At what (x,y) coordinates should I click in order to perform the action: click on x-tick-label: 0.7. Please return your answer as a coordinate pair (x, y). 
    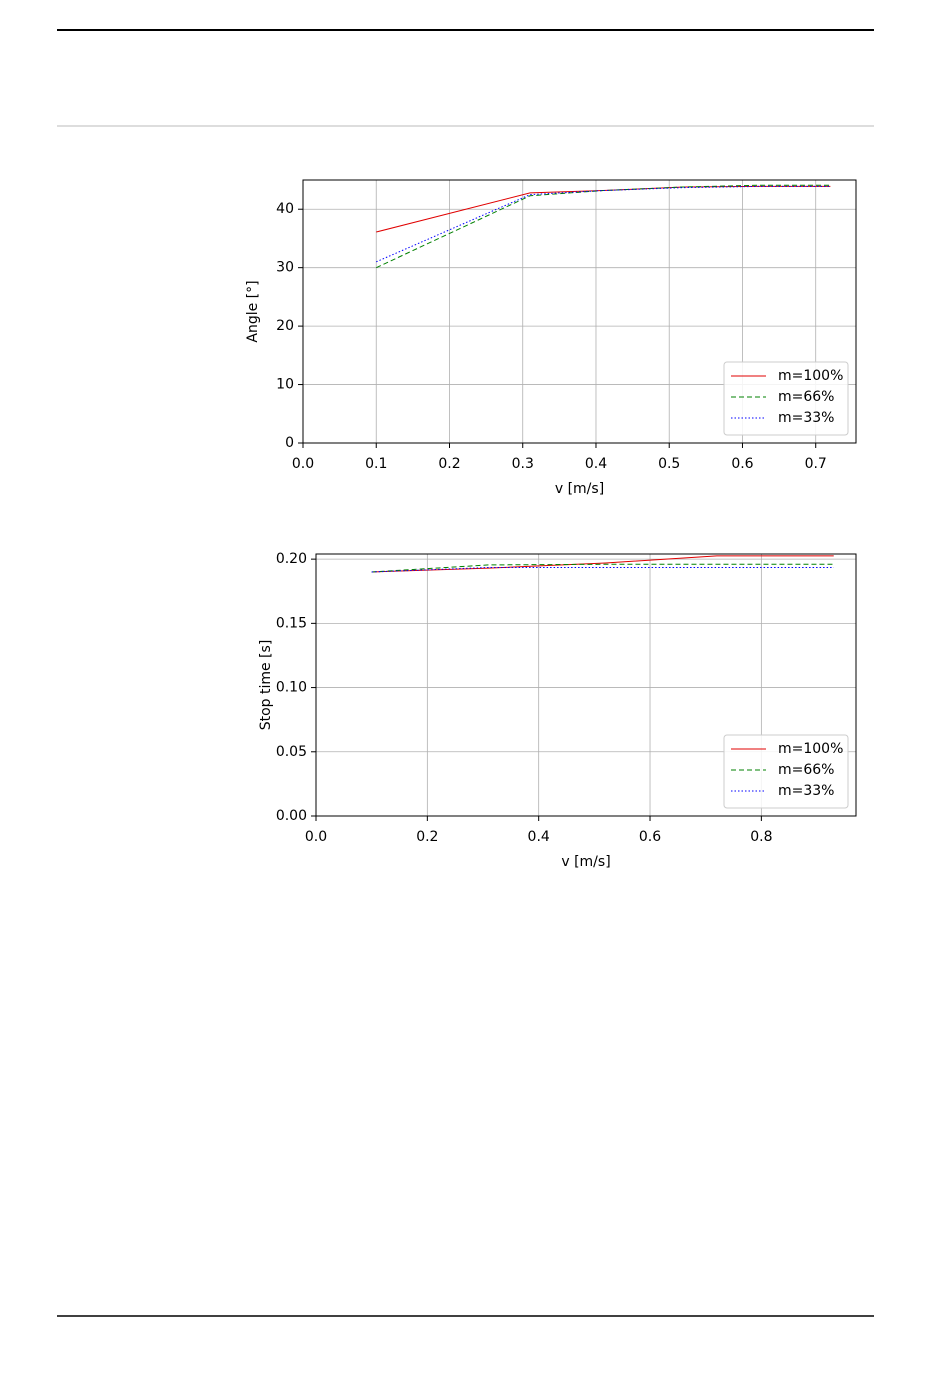
    Looking at the image, I should click on (816, 464).